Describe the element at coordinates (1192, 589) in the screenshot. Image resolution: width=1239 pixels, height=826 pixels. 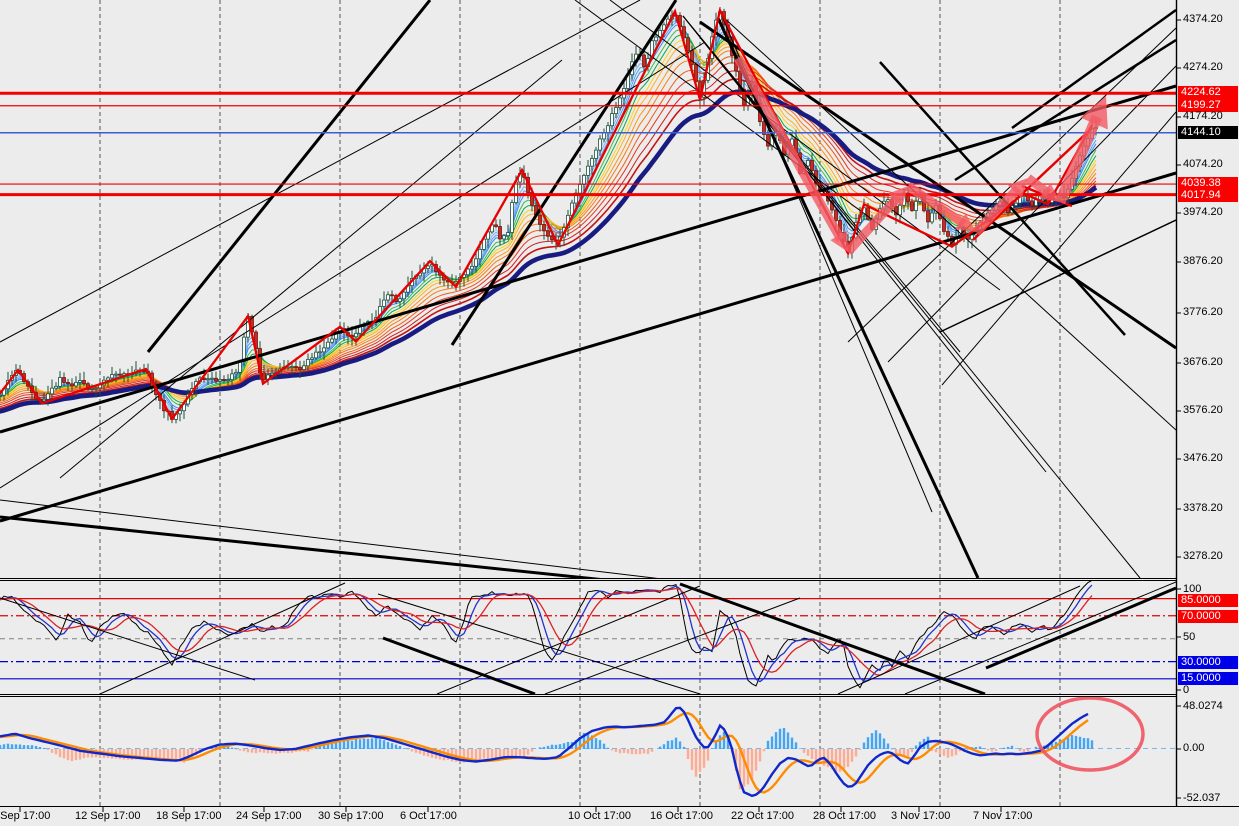
I see `stoch-label-100: 100` at that location.